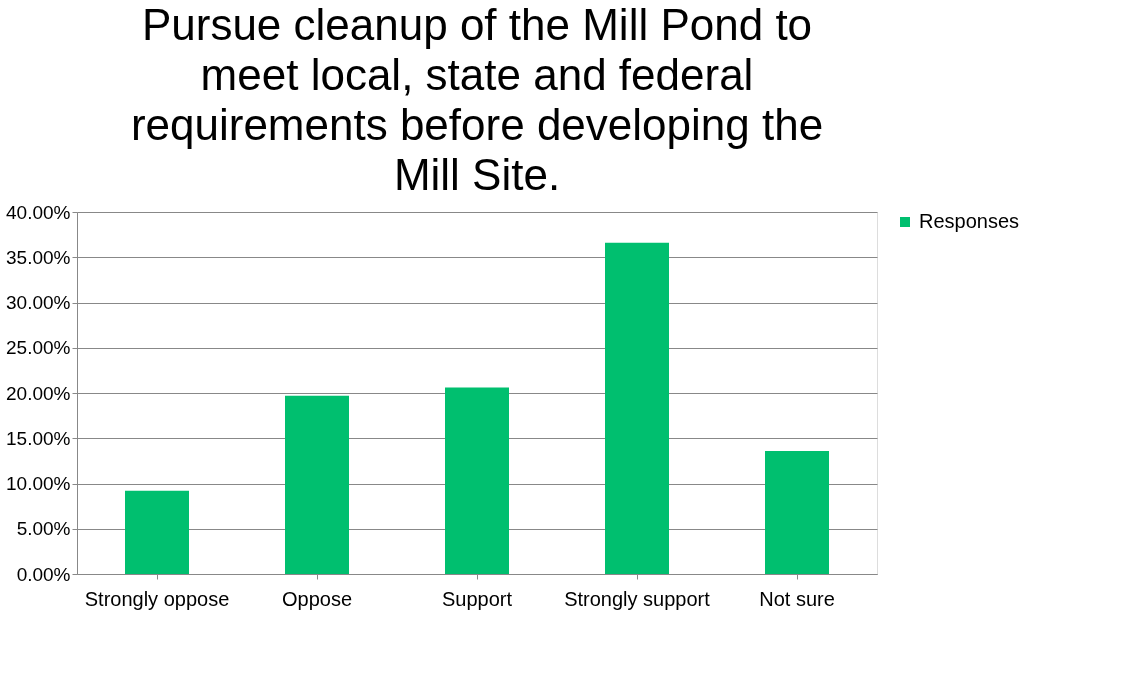  I want to click on y-tick-label: 30.00%, so click(38, 302).